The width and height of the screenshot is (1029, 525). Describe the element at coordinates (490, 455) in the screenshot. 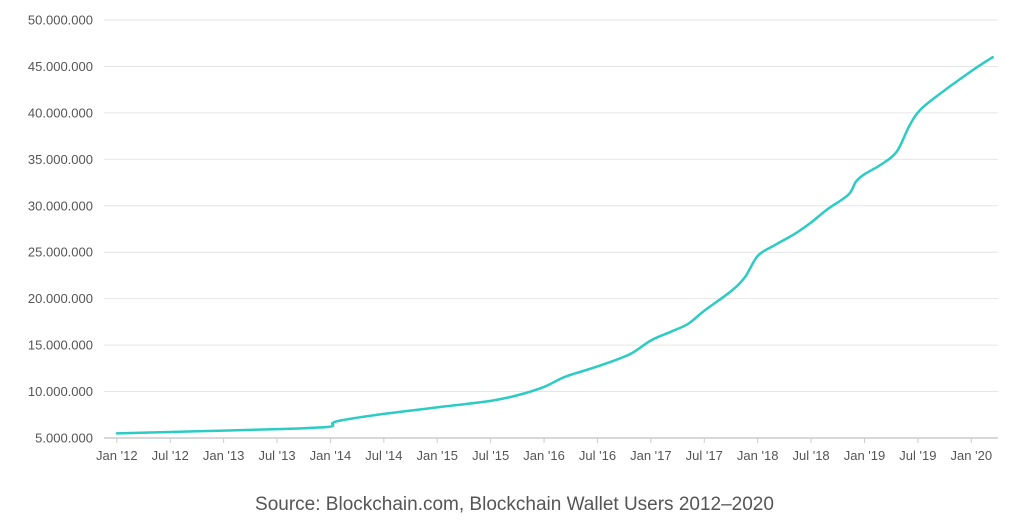

I see `x-tick-label: Jul '15` at that location.